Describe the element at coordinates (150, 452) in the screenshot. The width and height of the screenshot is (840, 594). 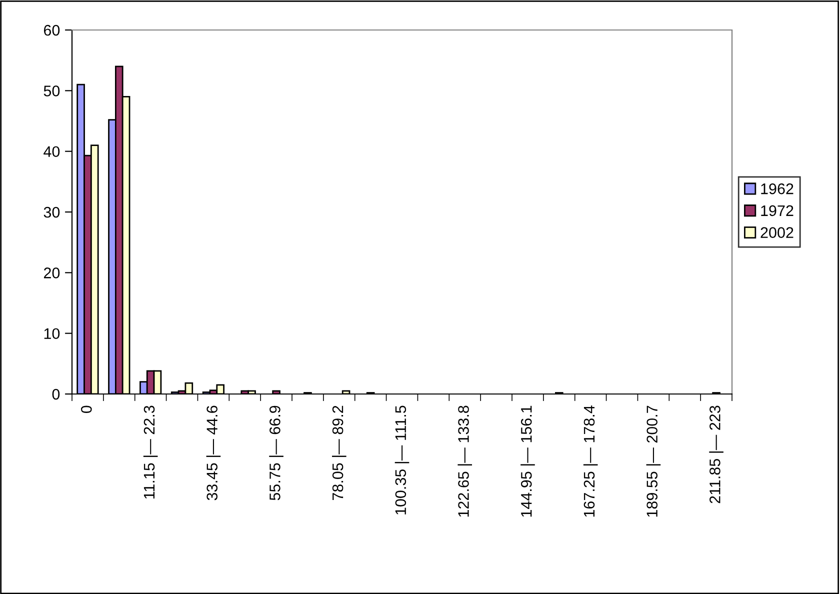
I see `x-tick-label: 11.15 |— 22.3` at that location.